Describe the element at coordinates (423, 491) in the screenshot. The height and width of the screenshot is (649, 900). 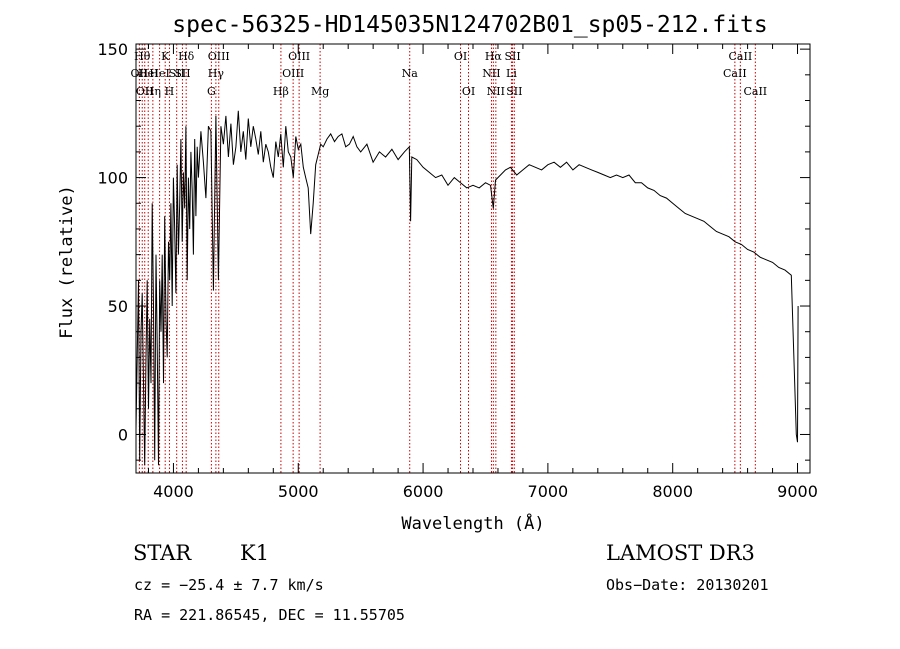
I see `x-tick-label: 6000` at that location.